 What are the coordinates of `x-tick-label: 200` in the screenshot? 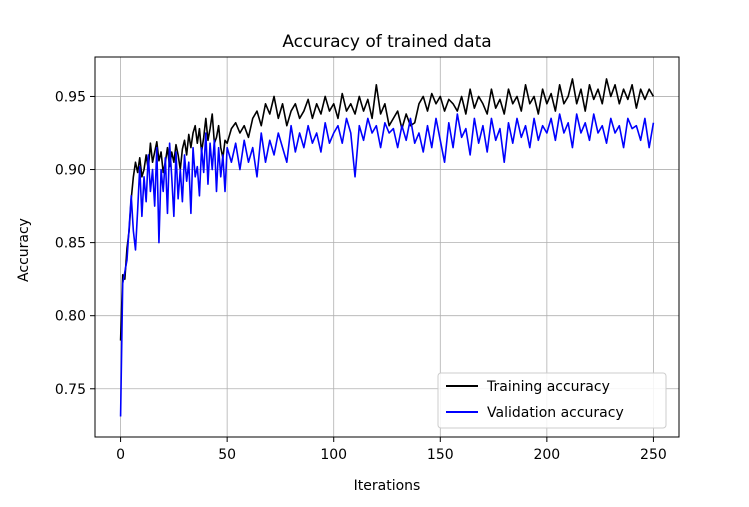 It's located at (546, 455).